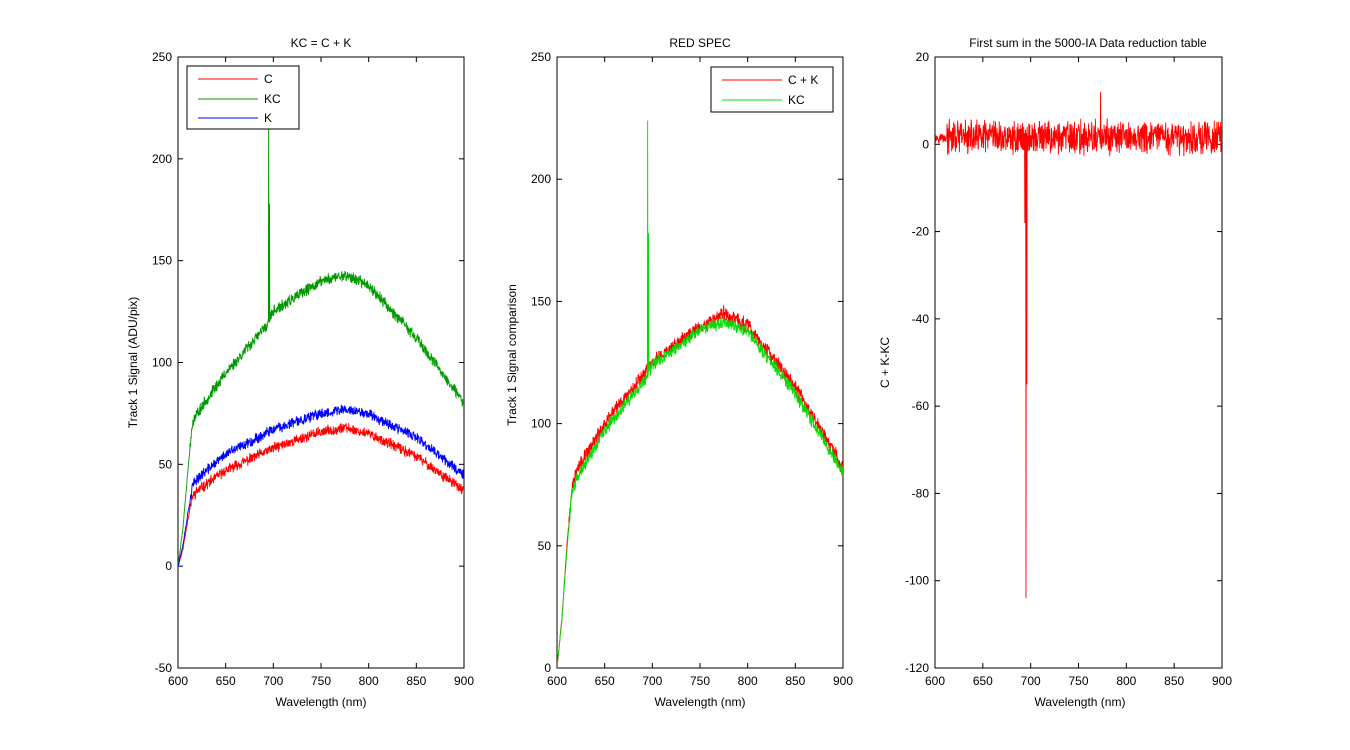 The width and height of the screenshot is (1350, 750). What do you see at coordinates (268, 118) in the screenshot?
I see `legend-label-k: K` at bounding box center [268, 118].